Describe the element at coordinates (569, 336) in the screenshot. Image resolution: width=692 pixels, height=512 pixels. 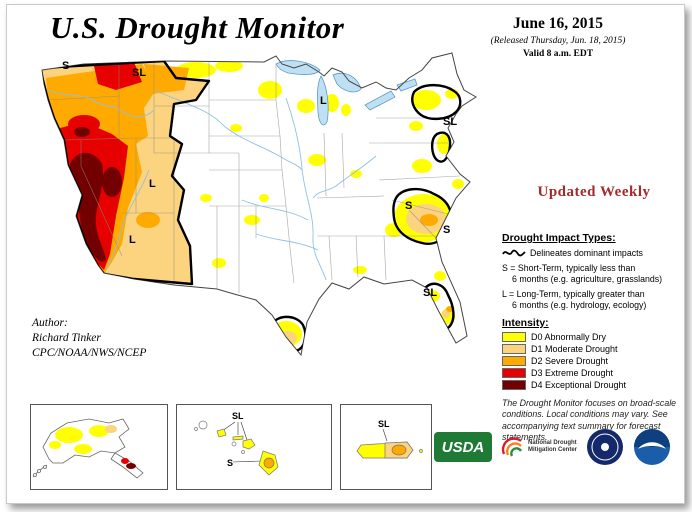
I see `legend-label-d0: D0 Abnormally Dry` at that location.